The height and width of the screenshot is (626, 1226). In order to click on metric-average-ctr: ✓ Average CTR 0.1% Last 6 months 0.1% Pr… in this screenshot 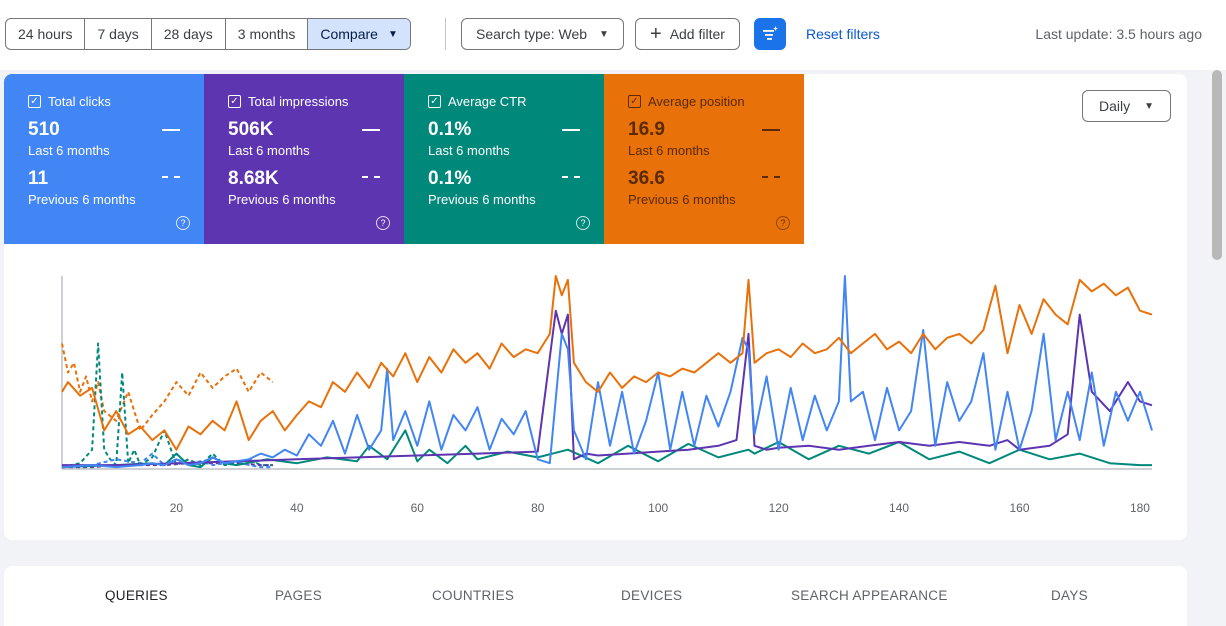, I will do `click(504, 159)`.